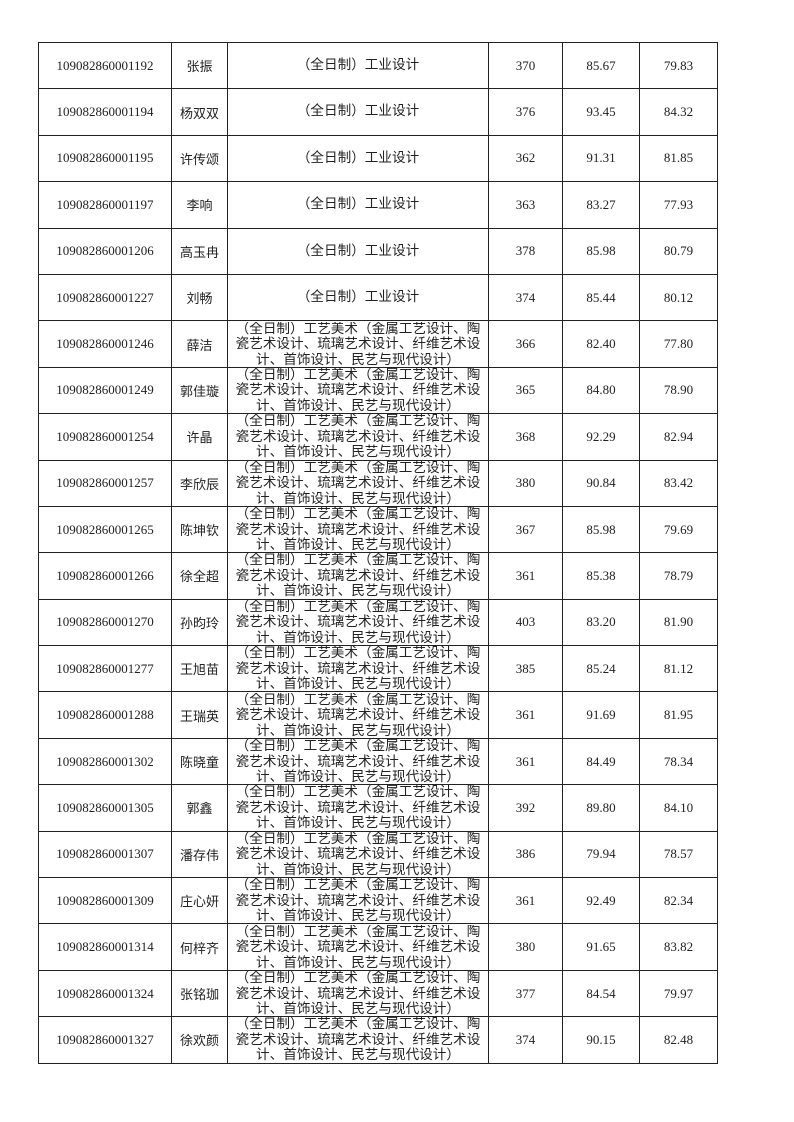 This screenshot has width=794, height=1122. What do you see at coordinates (199, 576) in the screenshot?
I see `name-cell: 徐全超` at bounding box center [199, 576].